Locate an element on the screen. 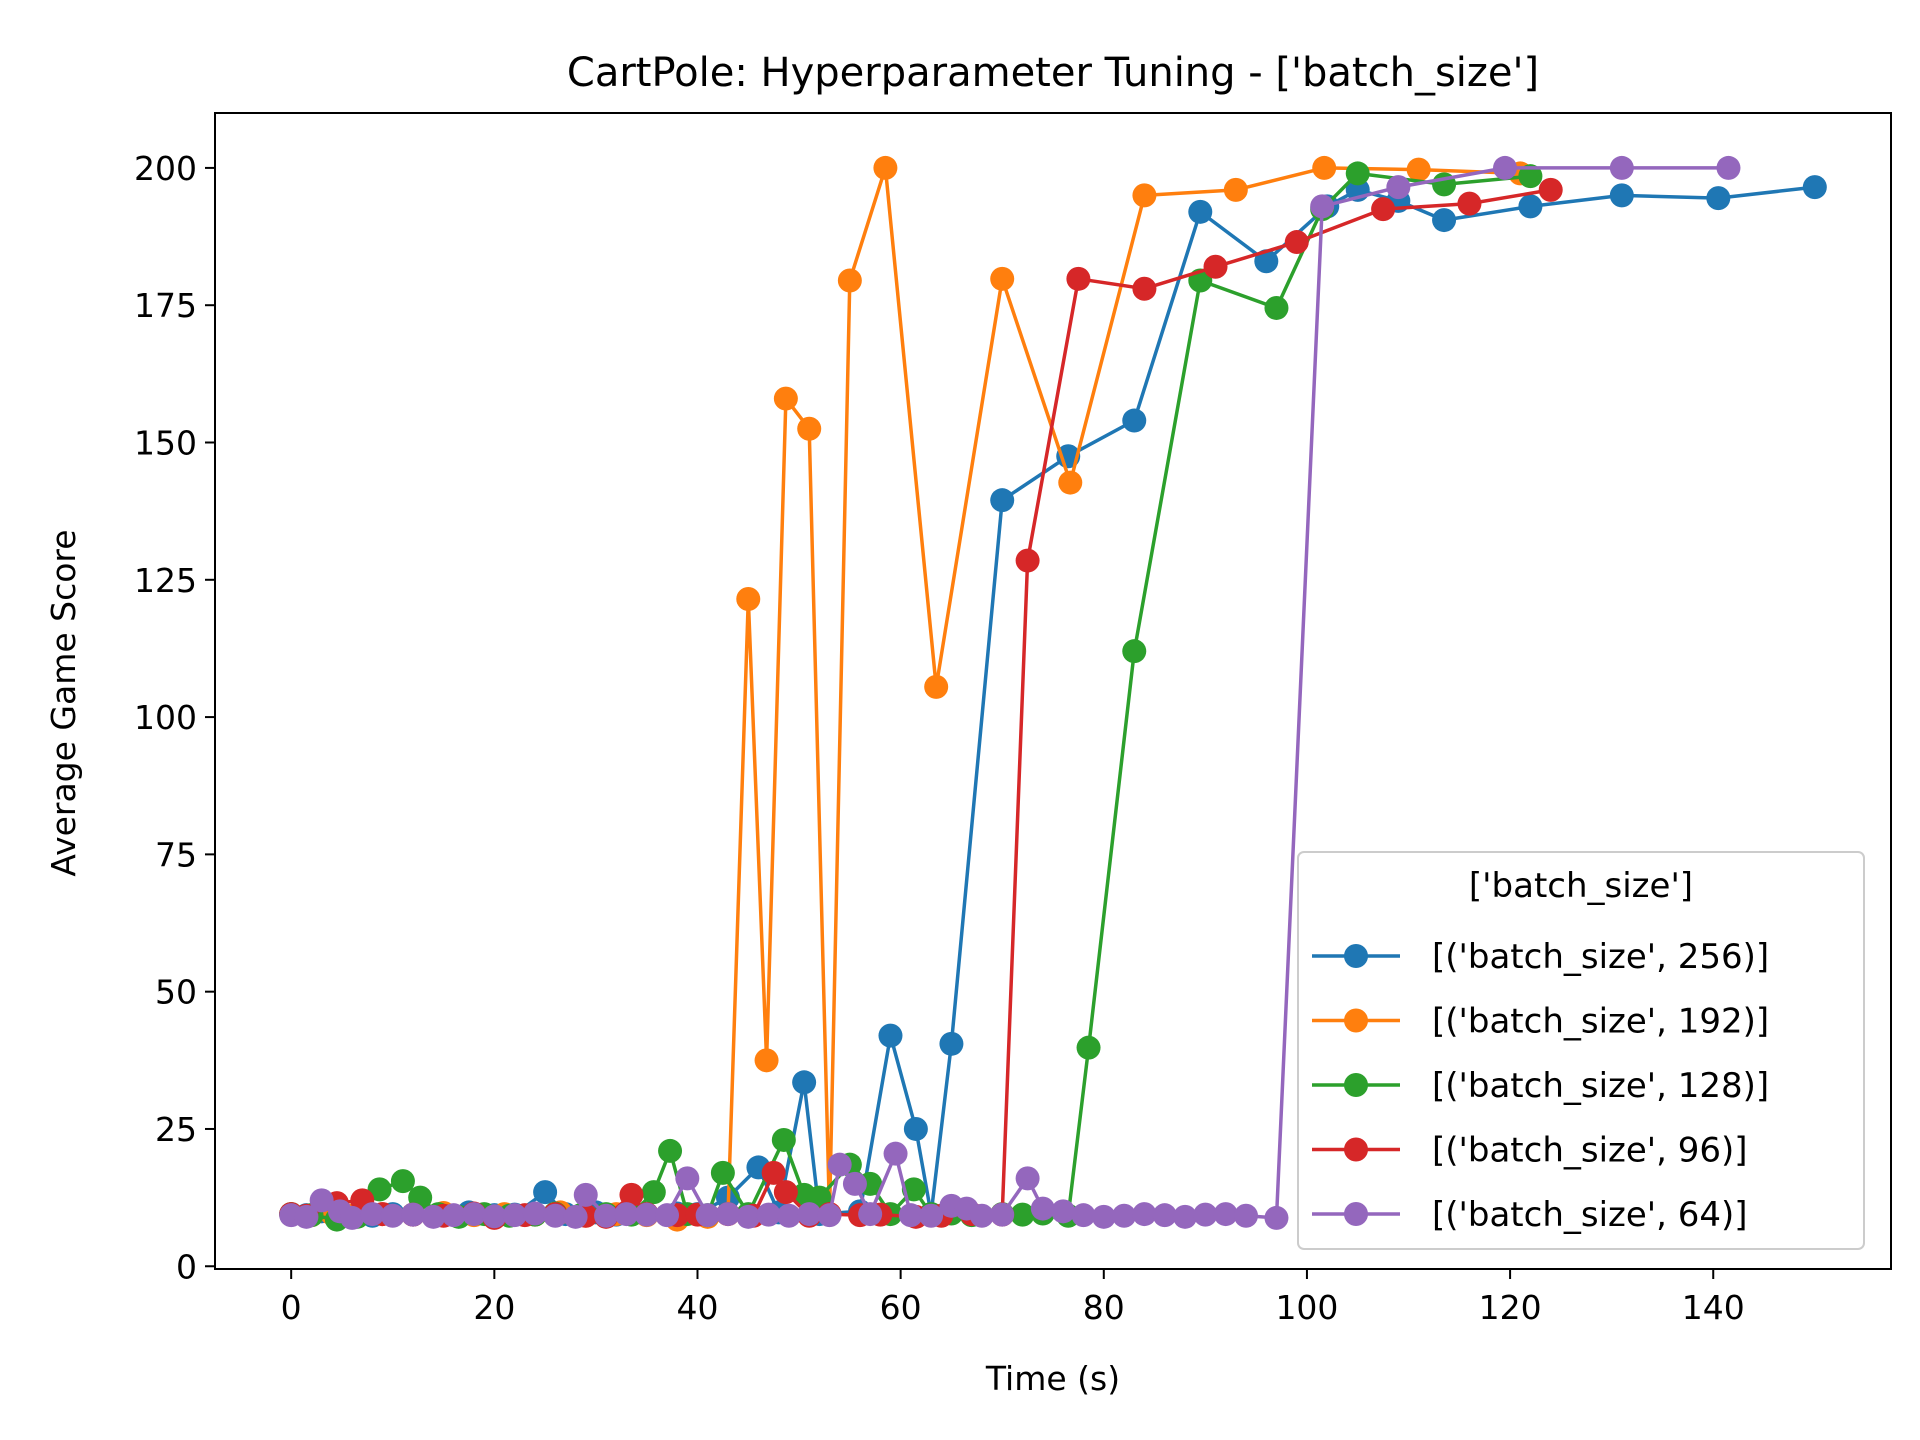 The image size is (1920, 1440). y-tick-label: 125 is located at coordinates (165, 580).